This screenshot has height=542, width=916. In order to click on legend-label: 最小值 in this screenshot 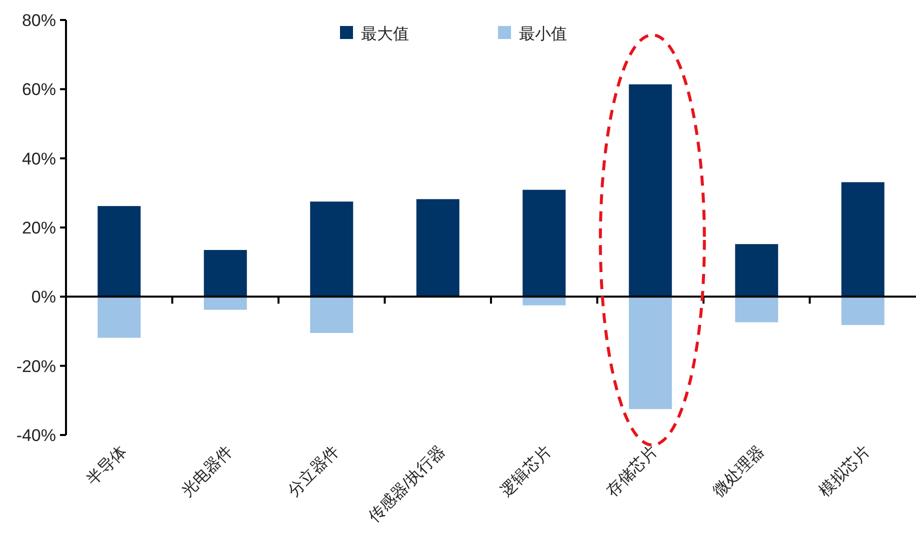, I will do `click(543, 34)`.